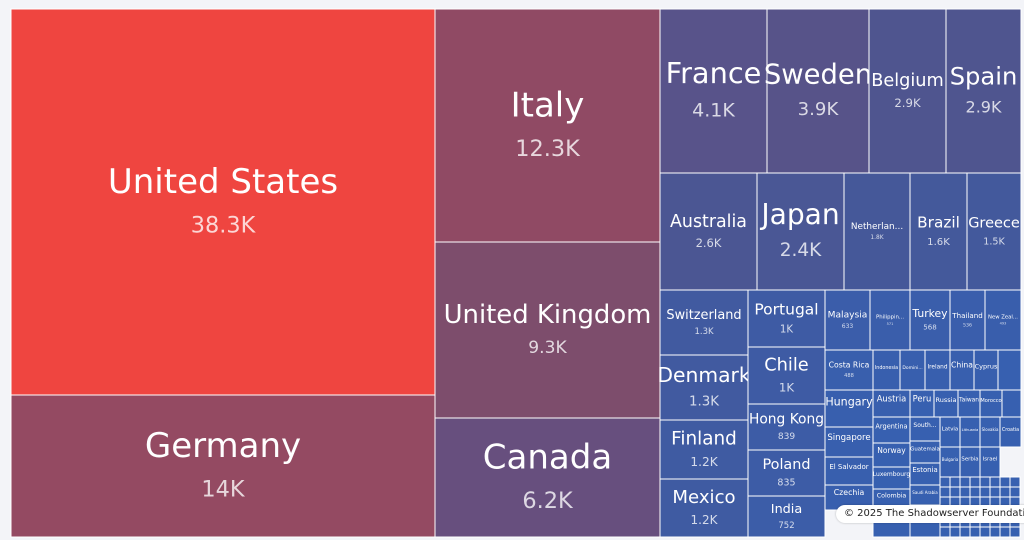 Image resolution: width=1024 pixels, height=540 pixels. I want to click on tile-belgium: Belgium 2.9K, so click(907, 91).